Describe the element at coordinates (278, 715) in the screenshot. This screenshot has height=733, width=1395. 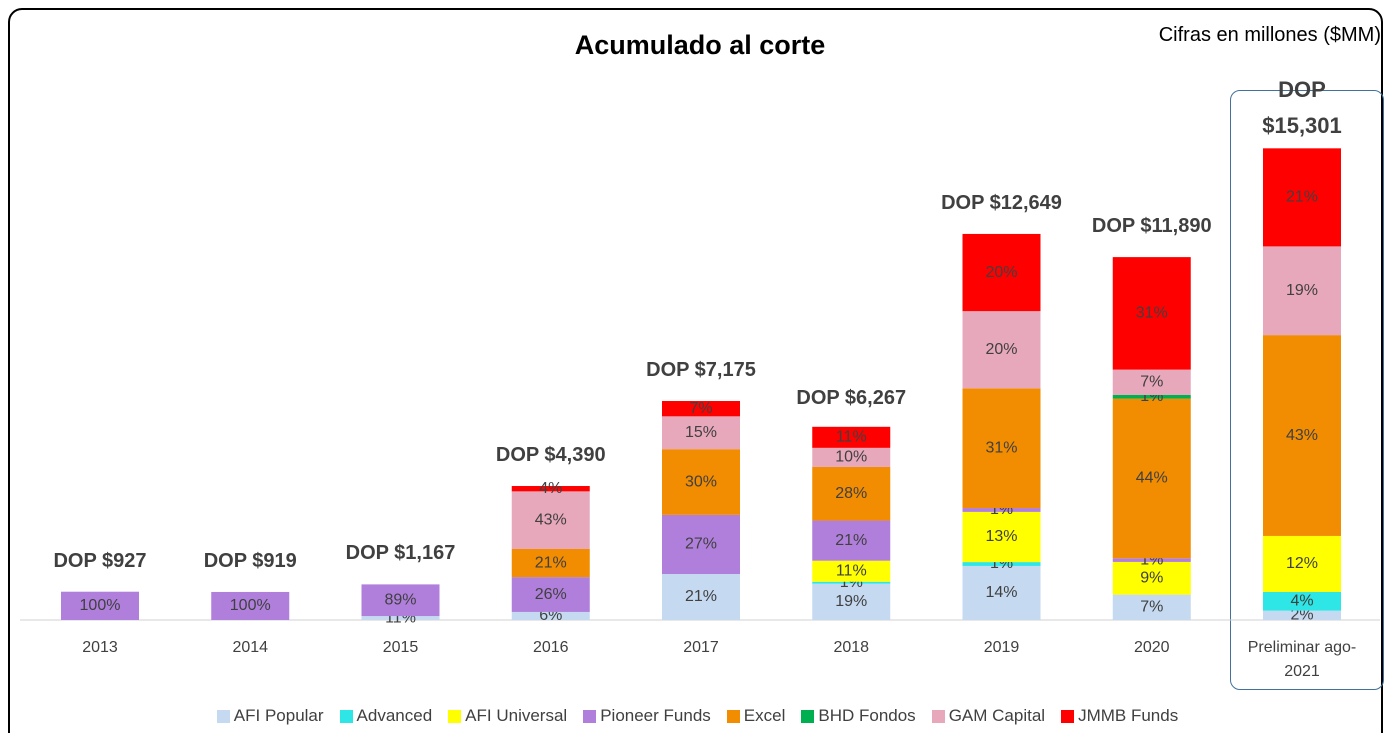
I see `legend-label: AFI Popular` at that location.